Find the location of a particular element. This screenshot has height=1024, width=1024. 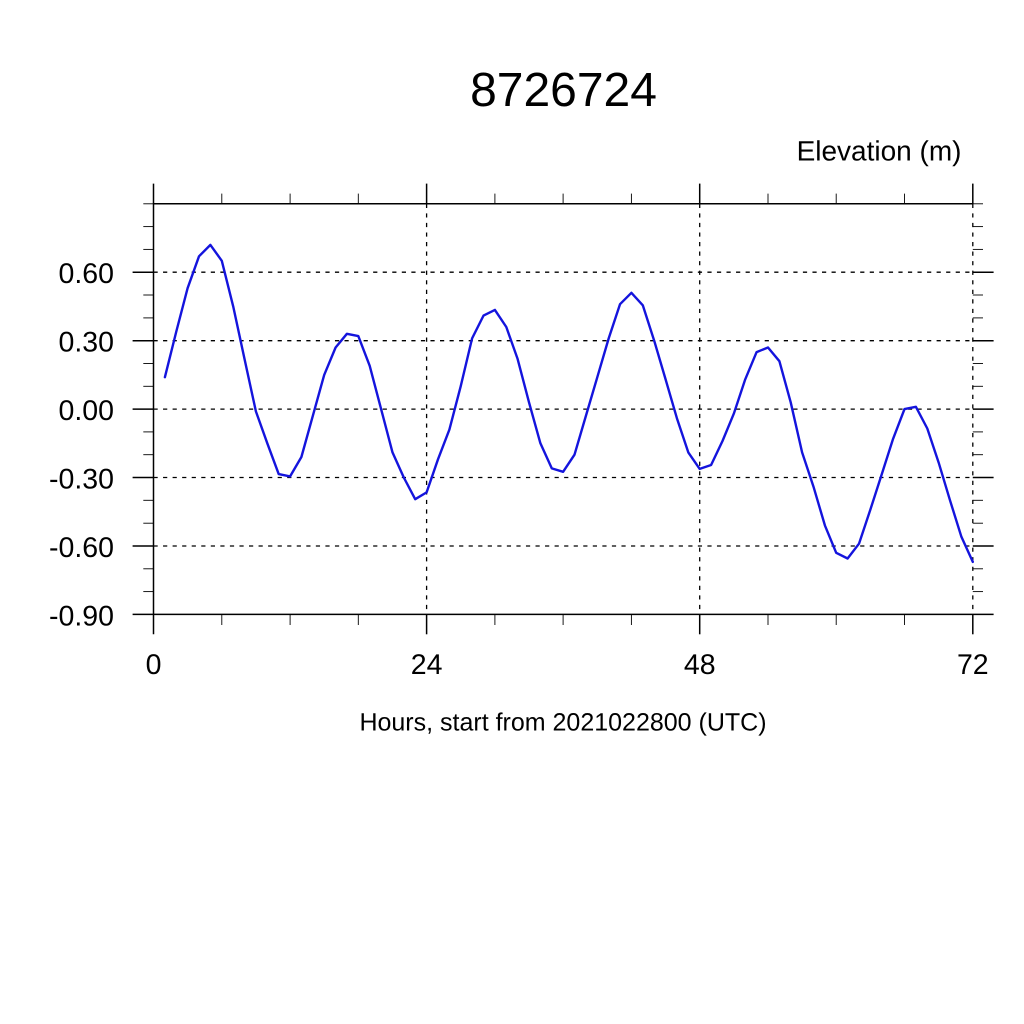

svg-text: 24 is located at coordinates (427, 665).